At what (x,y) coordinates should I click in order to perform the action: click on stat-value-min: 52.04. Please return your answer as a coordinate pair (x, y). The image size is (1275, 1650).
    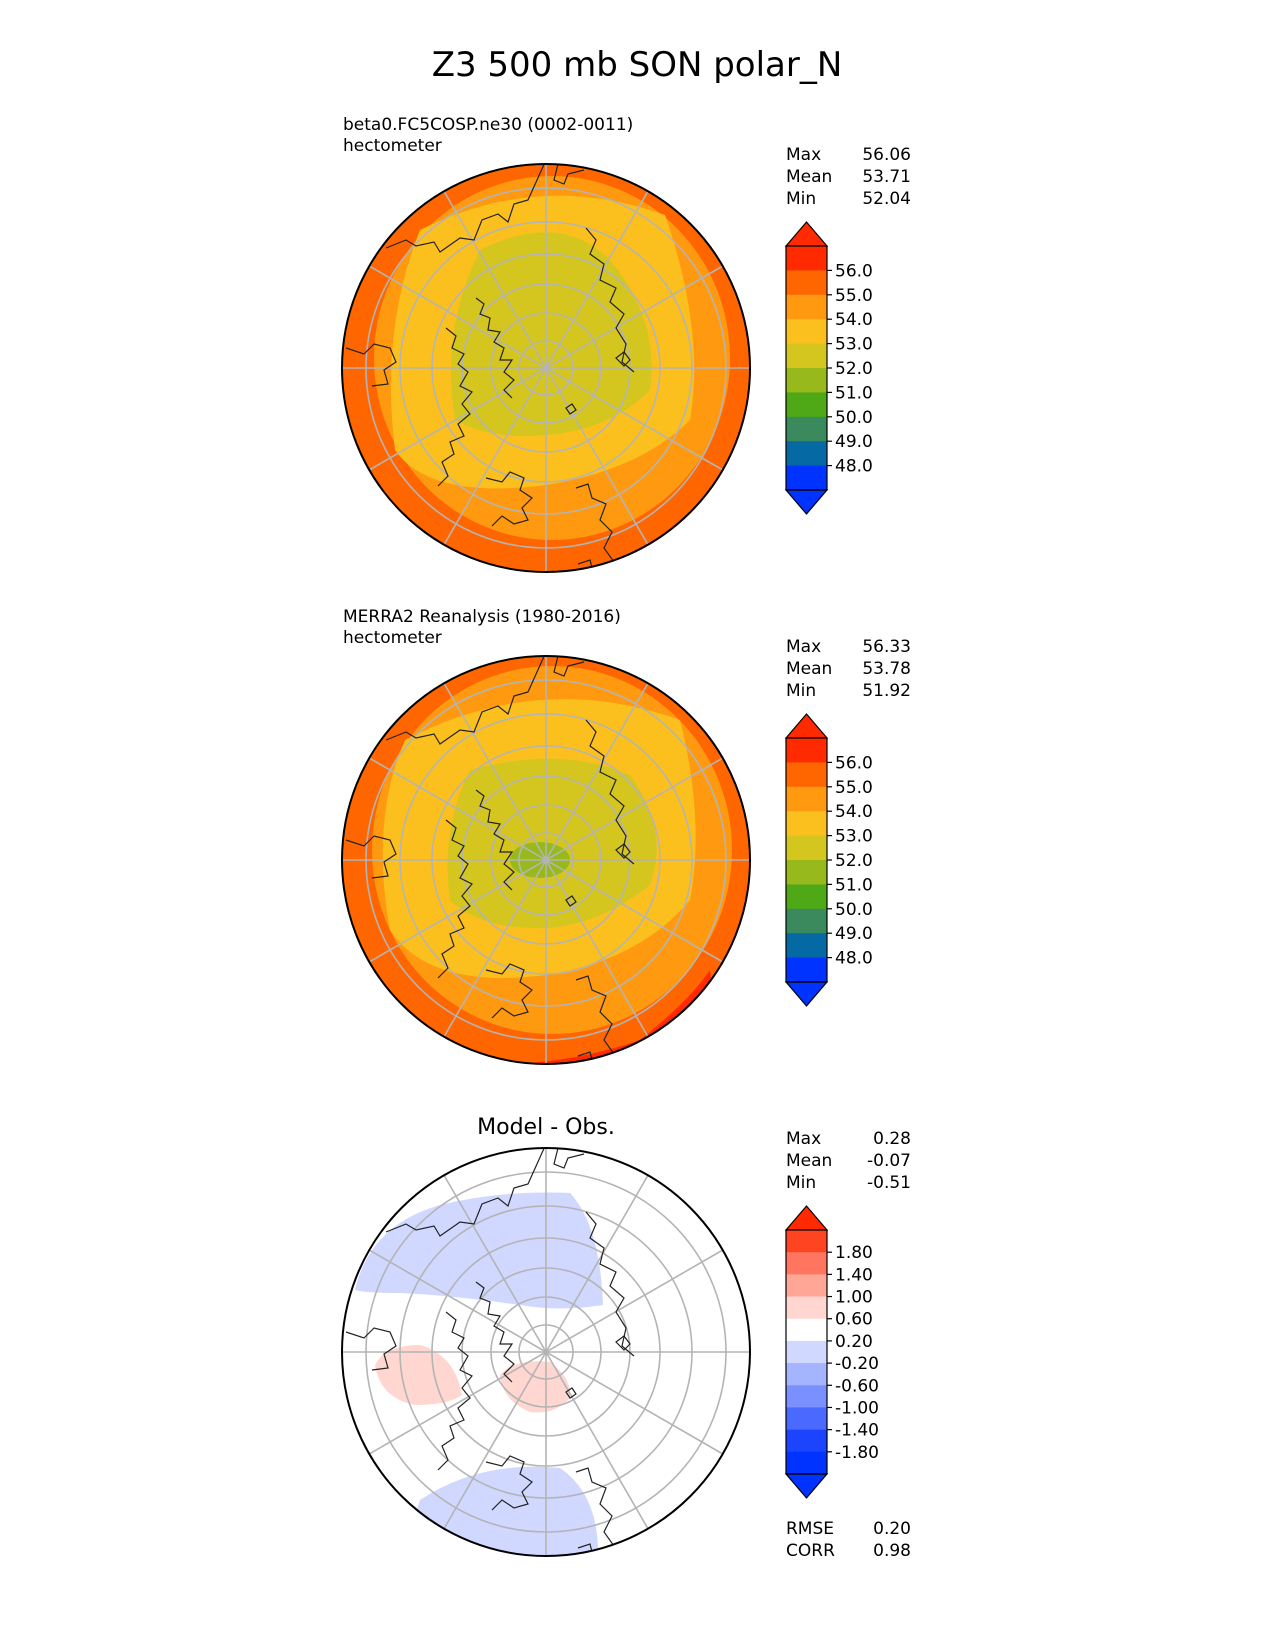
    Looking at the image, I should click on (886, 199).